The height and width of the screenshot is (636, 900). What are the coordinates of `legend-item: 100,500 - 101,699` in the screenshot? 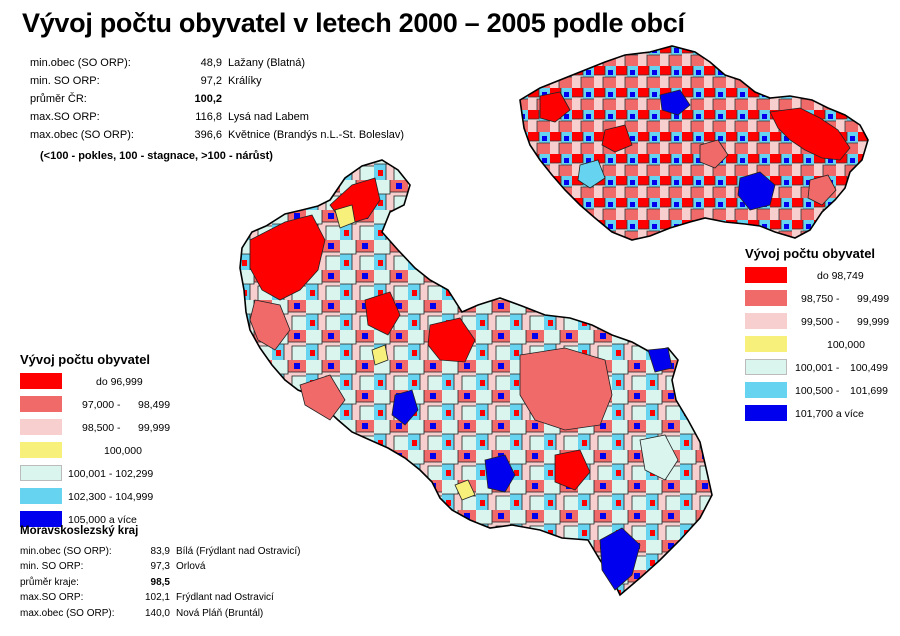 It's located at (816, 393).